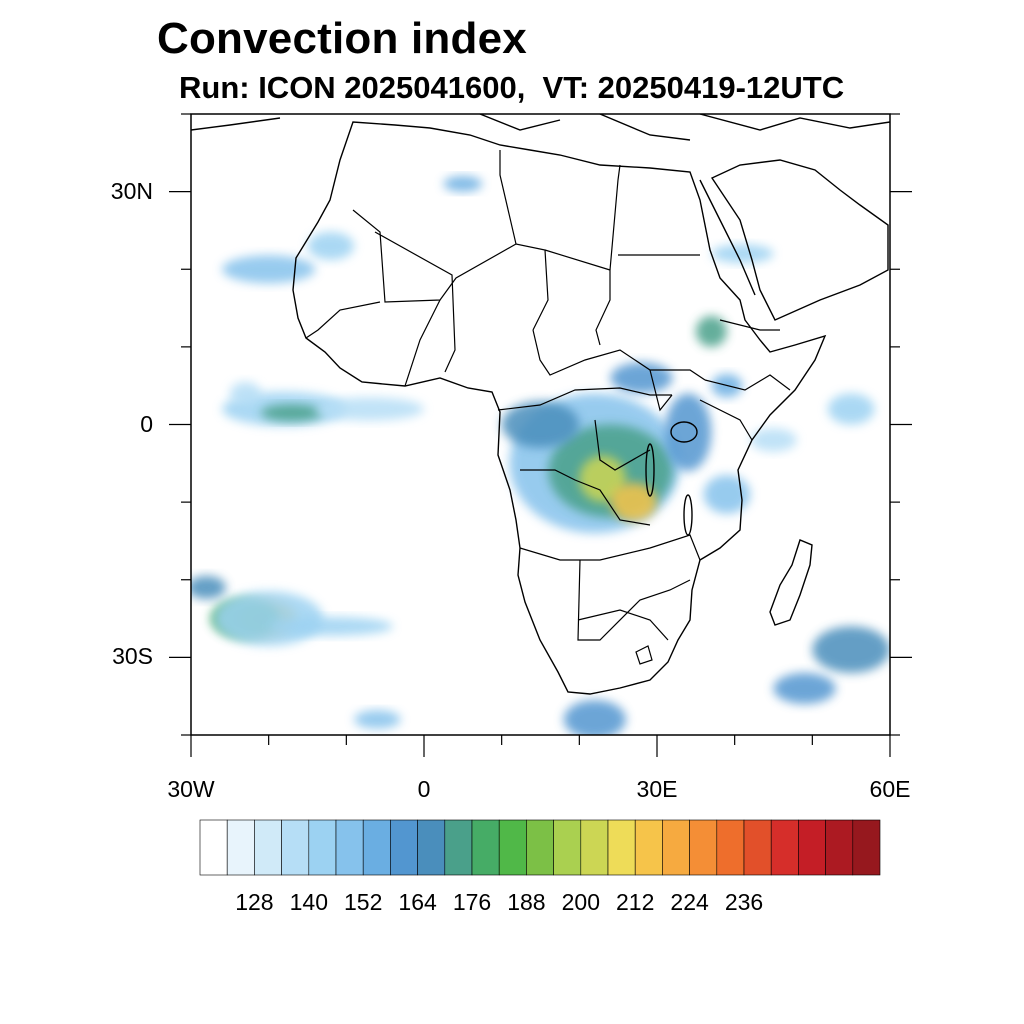 This screenshot has width=1024, height=1024. Describe the element at coordinates (580, 902) in the screenshot. I see `colorbar-label: 200` at that location.